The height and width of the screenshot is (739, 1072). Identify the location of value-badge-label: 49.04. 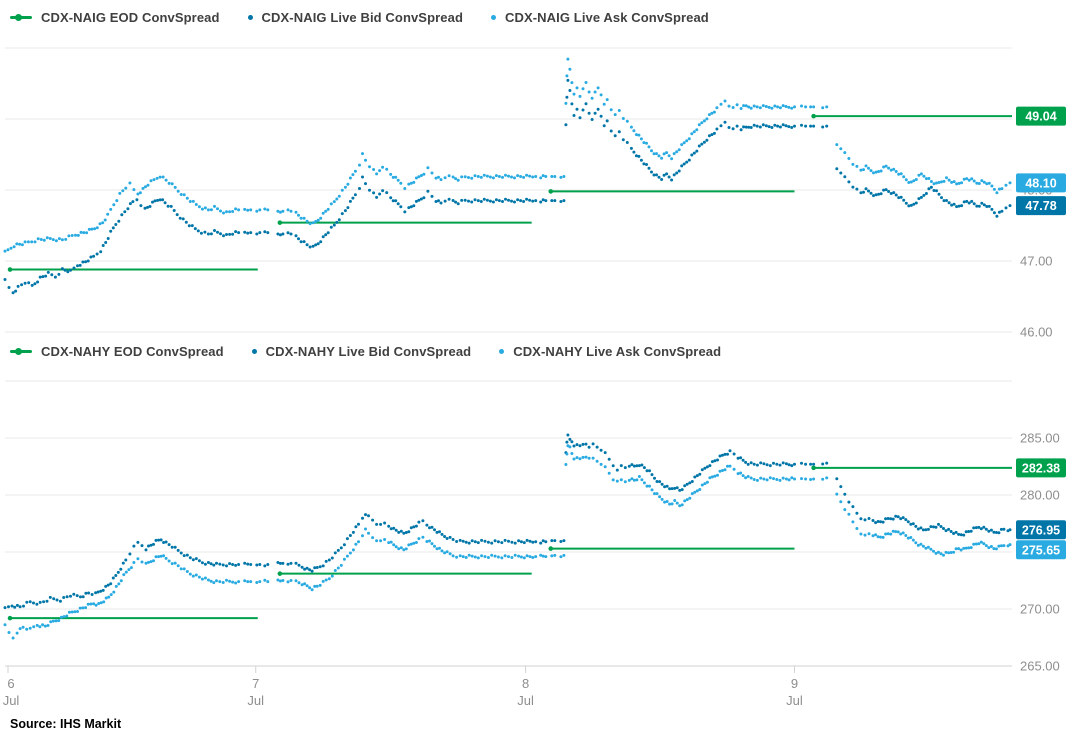
(1040, 117).